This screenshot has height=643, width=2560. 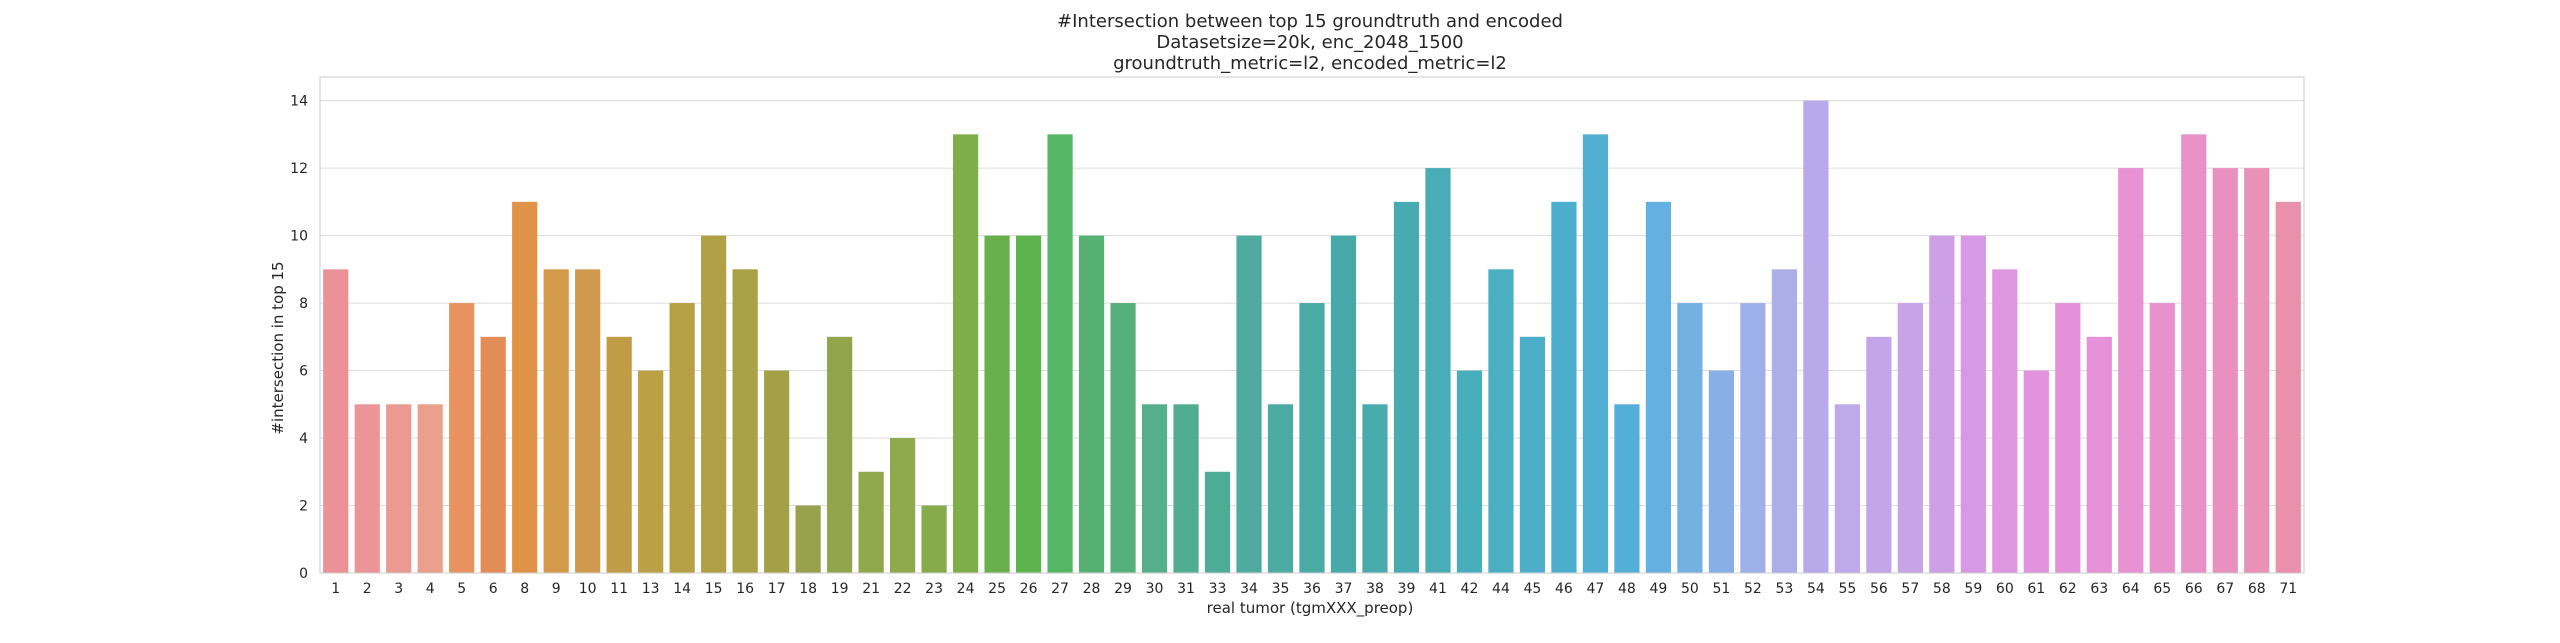 What do you see at coordinates (619, 589) in the screenshot?
I see `x-tick-label: 11` at bounding box center [619, 589].